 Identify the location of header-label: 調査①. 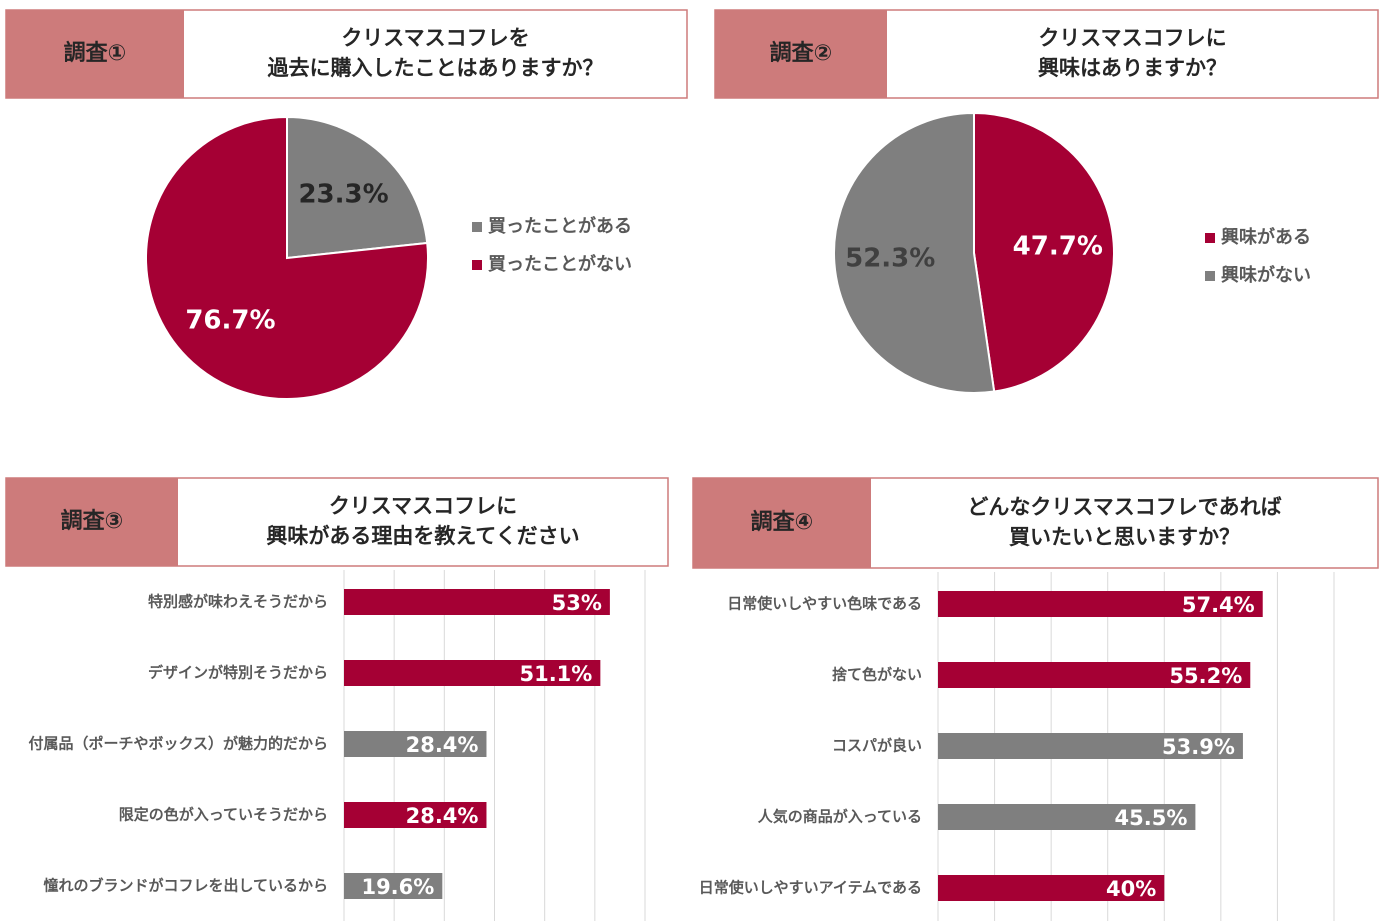
(95, 53).